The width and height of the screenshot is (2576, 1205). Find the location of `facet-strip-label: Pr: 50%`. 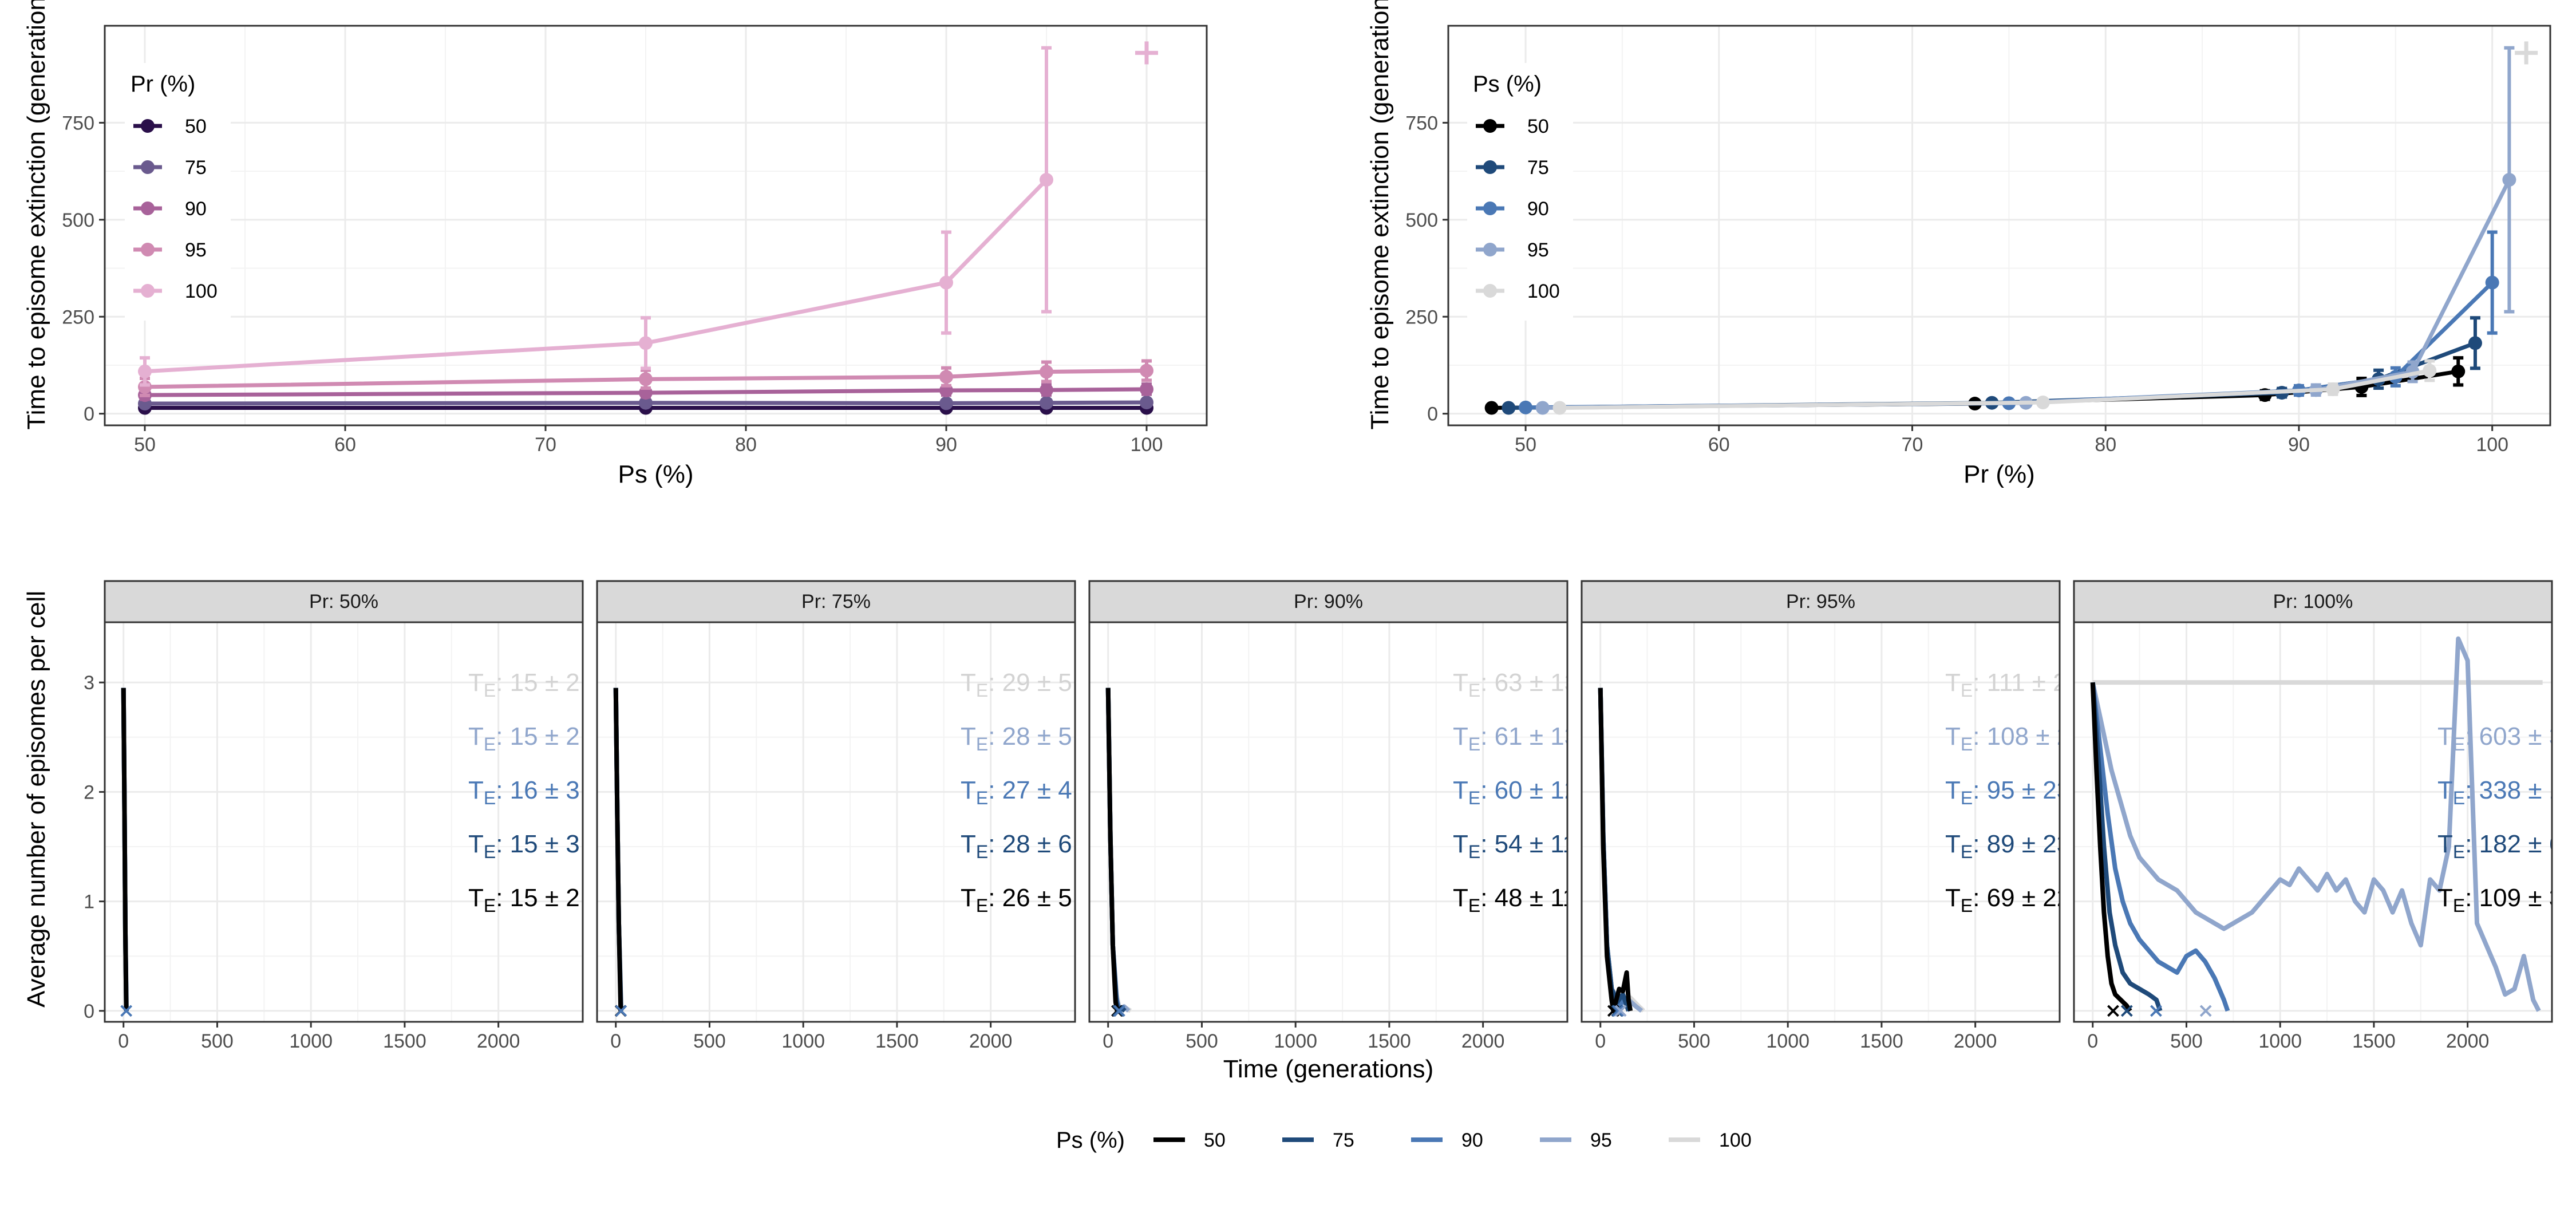

facet-strip-label: Pr: 50% is located at coordinates (343, 602).